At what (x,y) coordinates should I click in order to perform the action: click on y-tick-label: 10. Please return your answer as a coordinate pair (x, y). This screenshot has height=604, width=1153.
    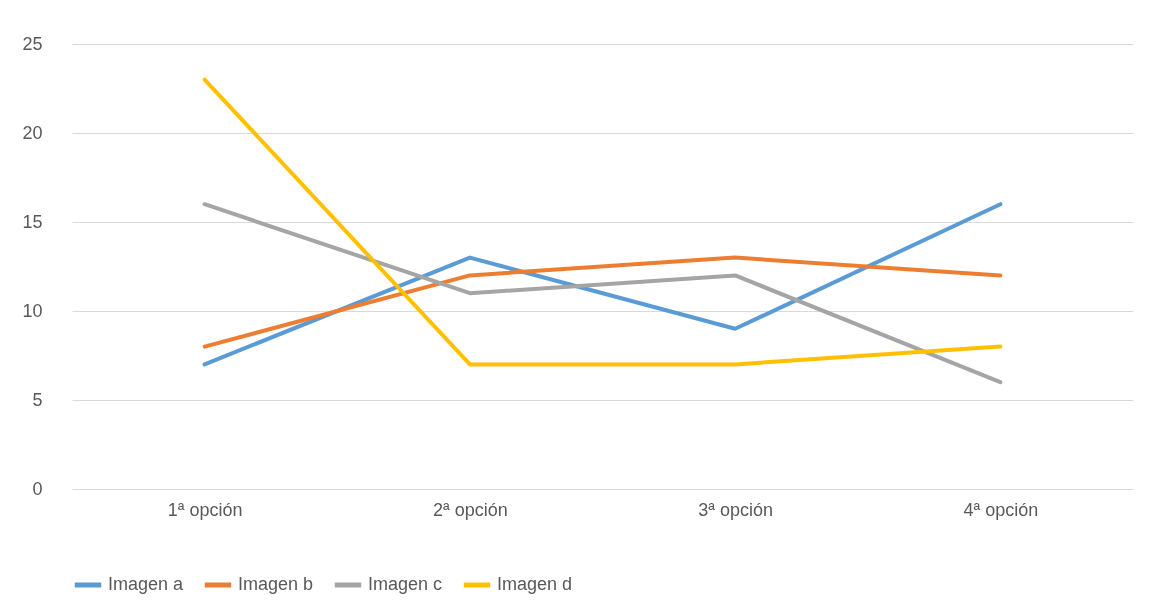
    Looking at the image, I should click on (32, 310).